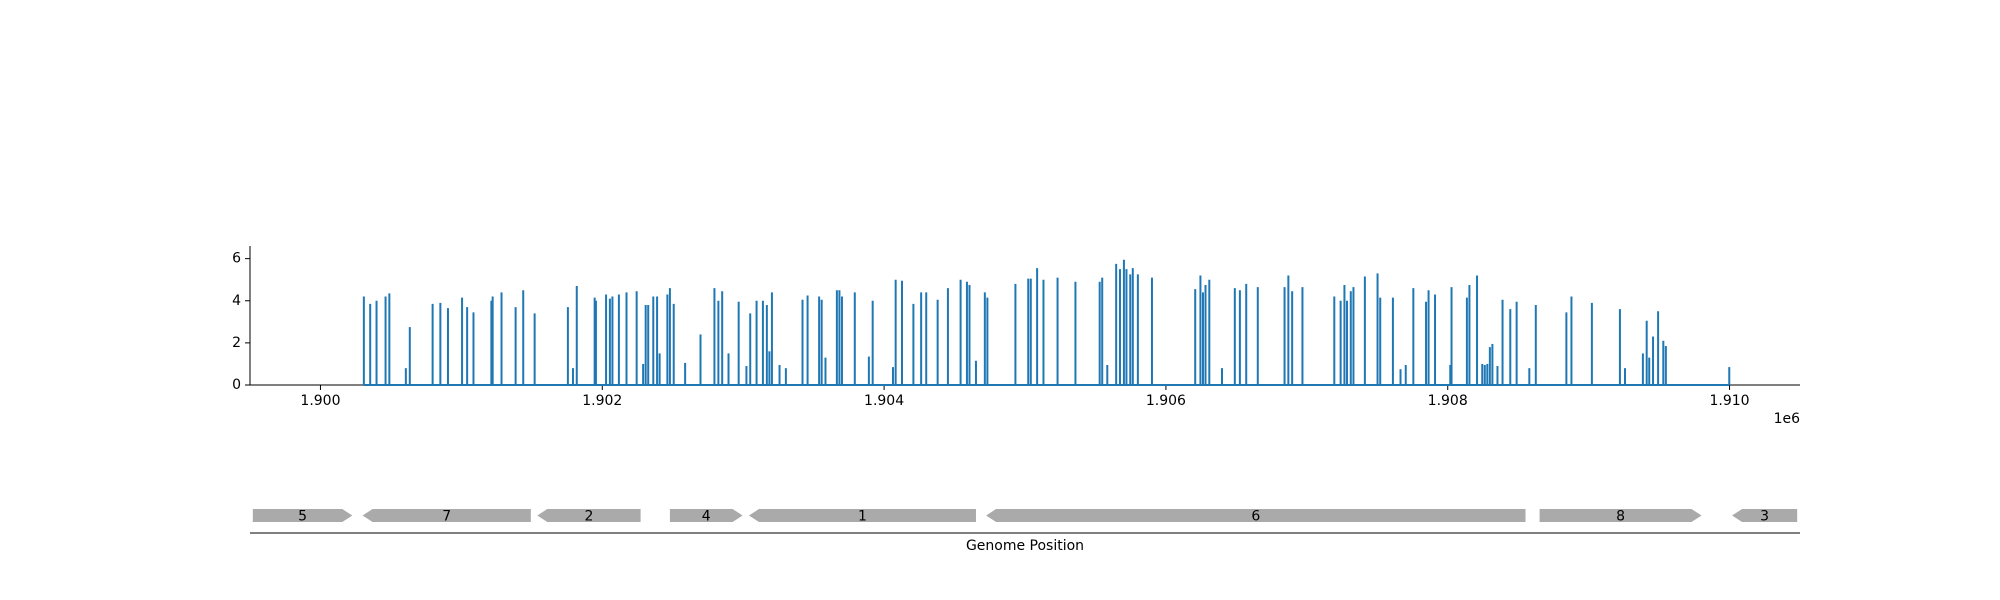 This screenshot has height=600, width=2000. I want to click on gene-label: 6, so click(1255, 517).